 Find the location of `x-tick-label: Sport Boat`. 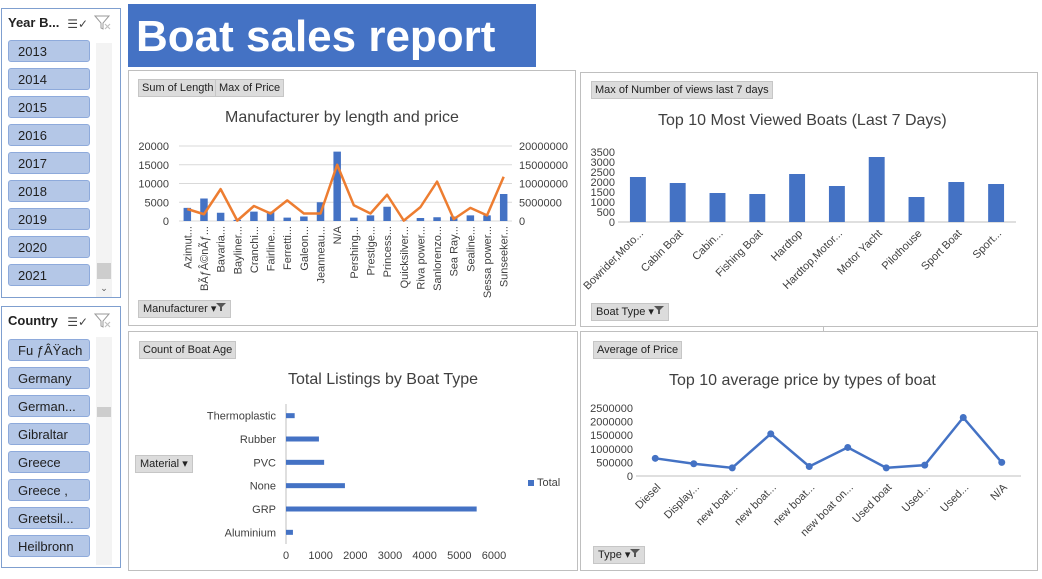

x-tick-label: Sport Boat is located at coordinates (941, 250).